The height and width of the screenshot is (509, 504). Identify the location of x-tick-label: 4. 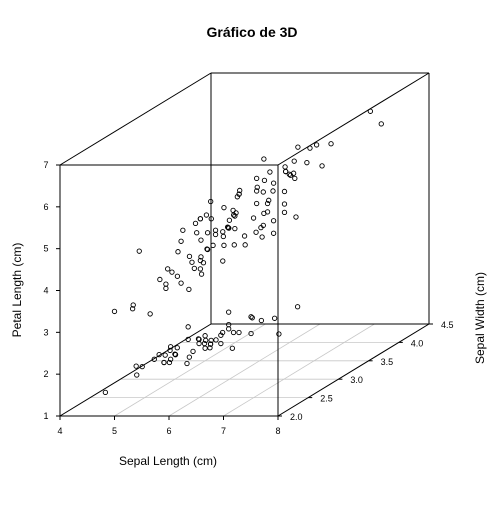
(59, 431).